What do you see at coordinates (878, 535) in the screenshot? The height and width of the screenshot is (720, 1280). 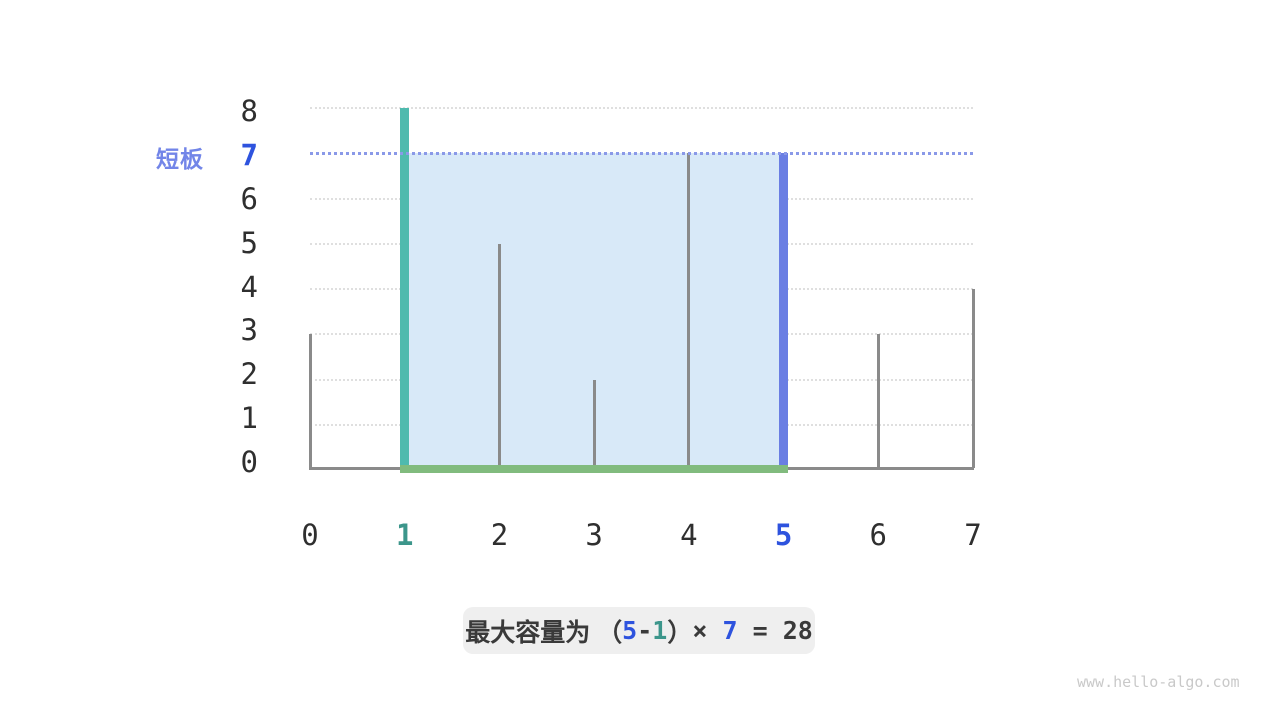 I see `x-tick-label: 6` at bounding box center [878, 535].